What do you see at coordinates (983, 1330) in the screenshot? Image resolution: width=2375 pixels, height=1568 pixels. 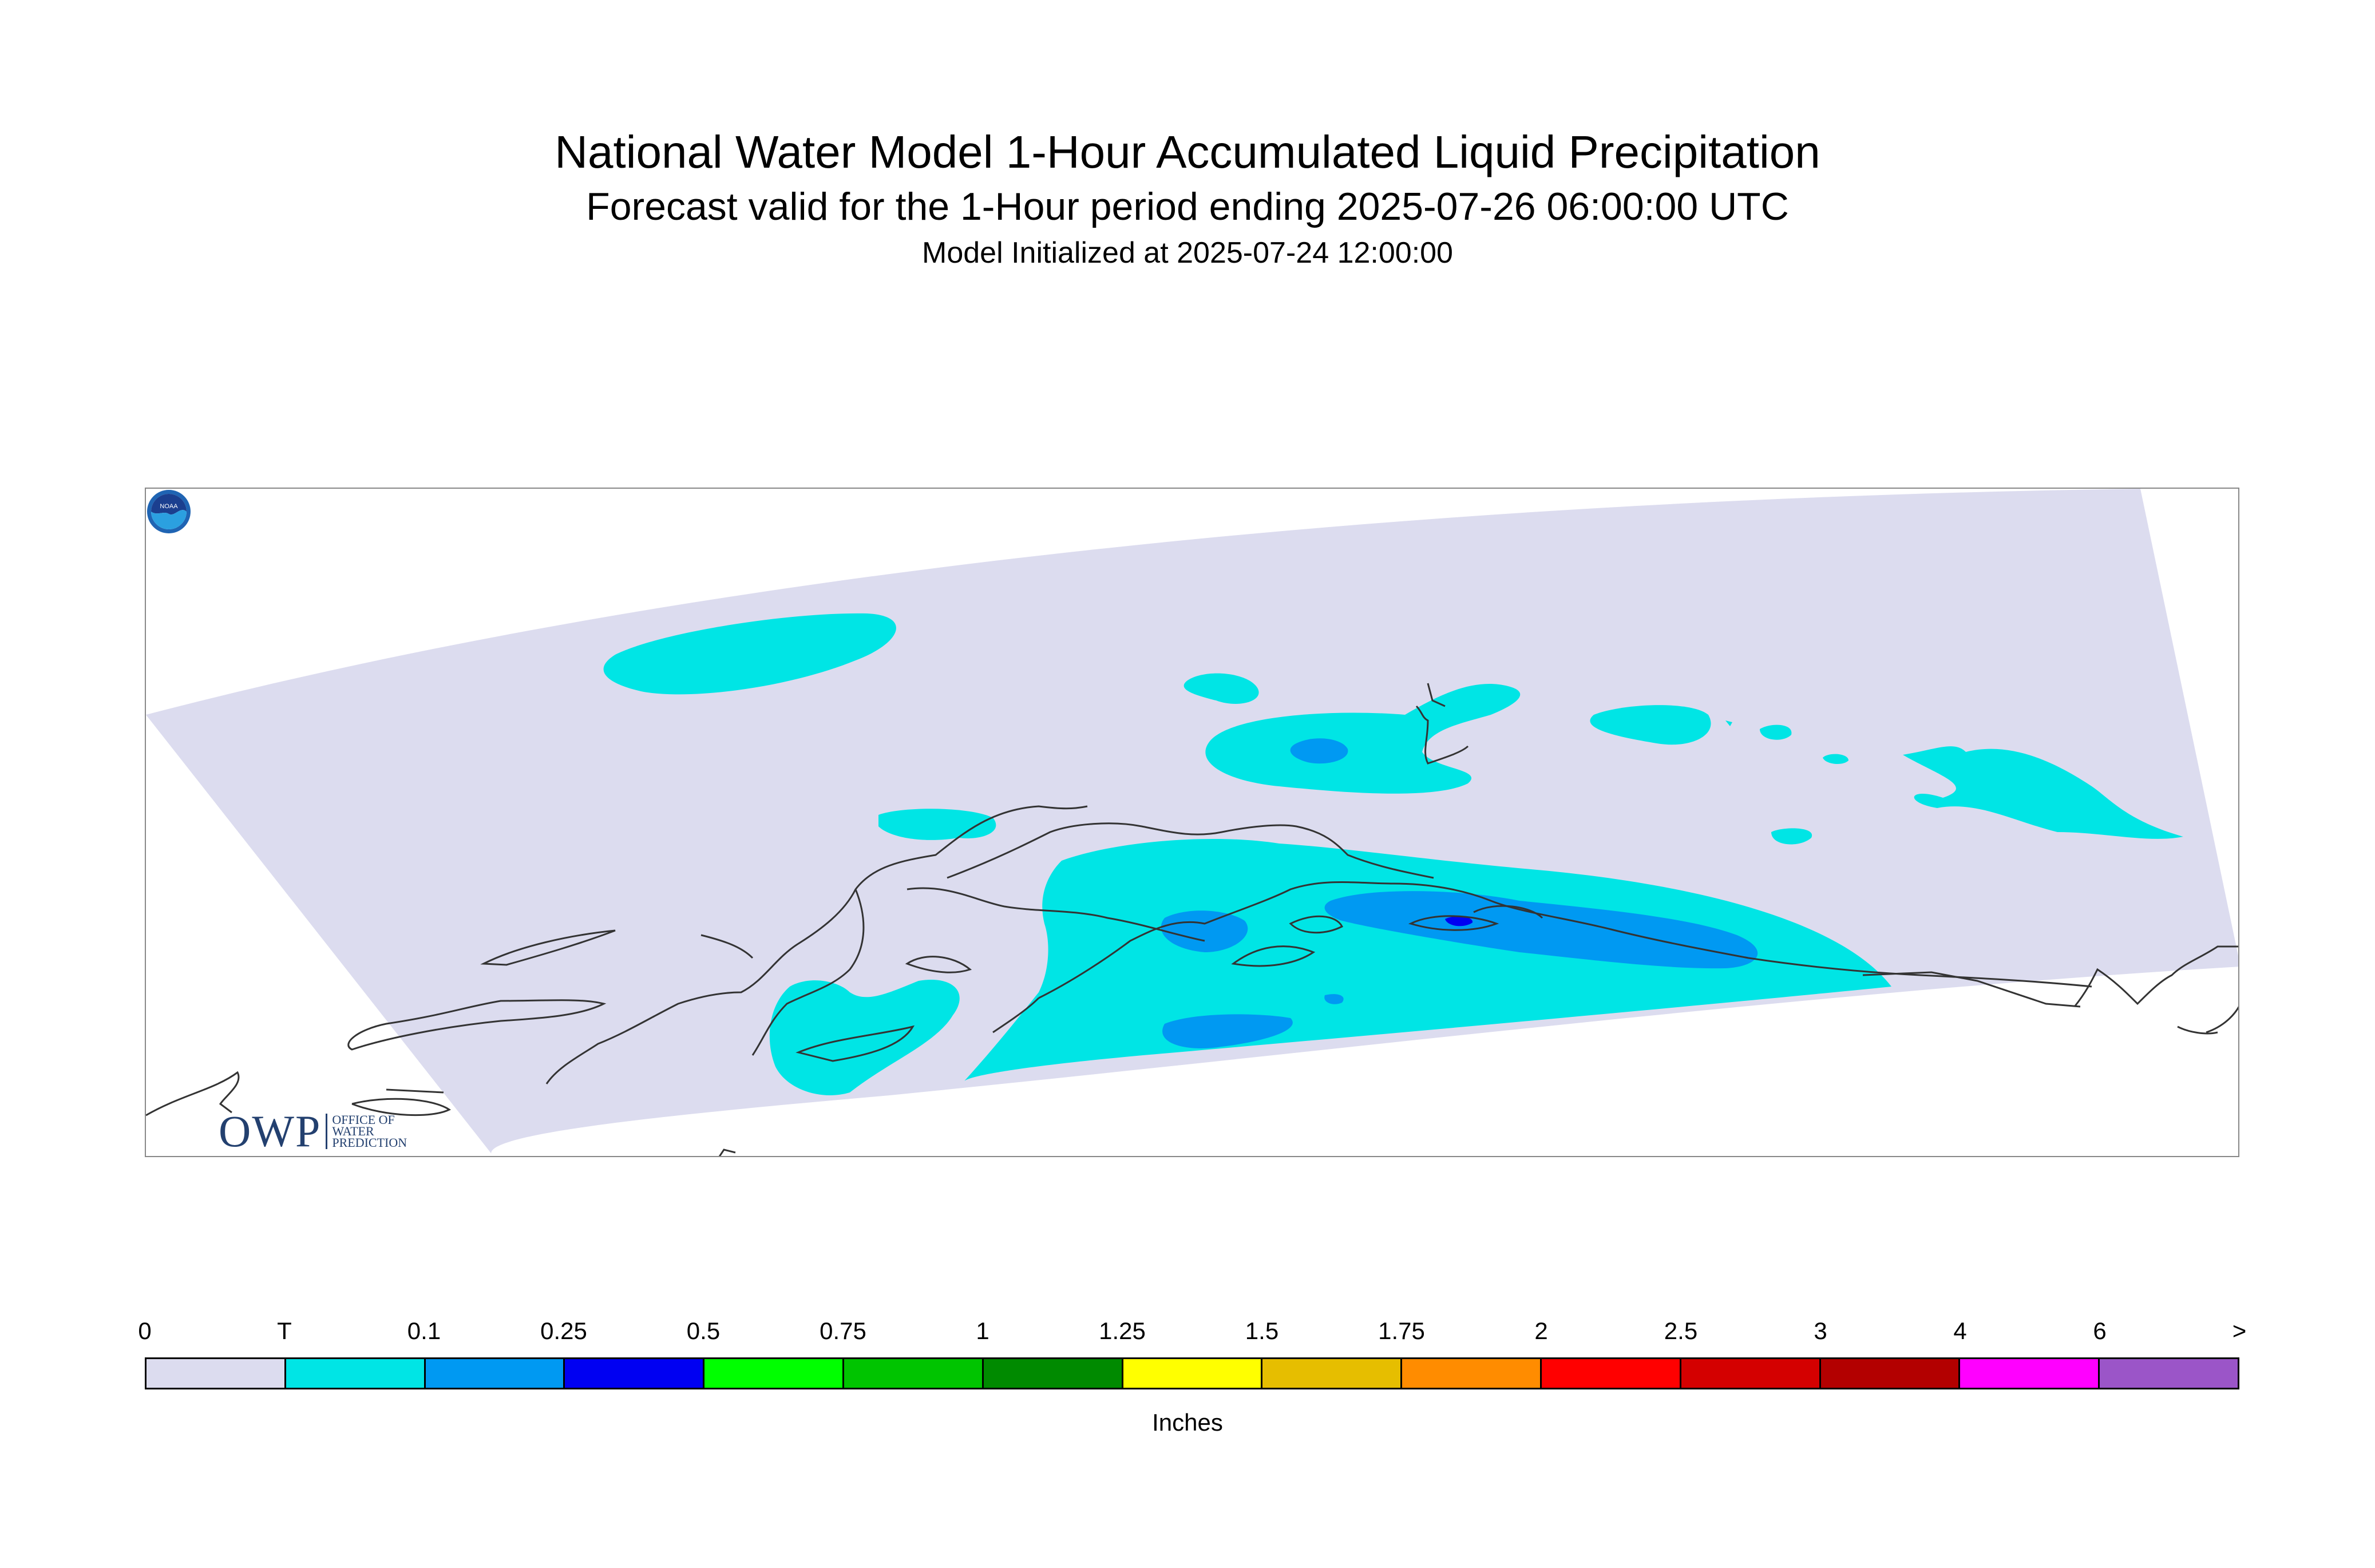 I see `legend-tick-label: 1` at bounding box center [983, 1330].